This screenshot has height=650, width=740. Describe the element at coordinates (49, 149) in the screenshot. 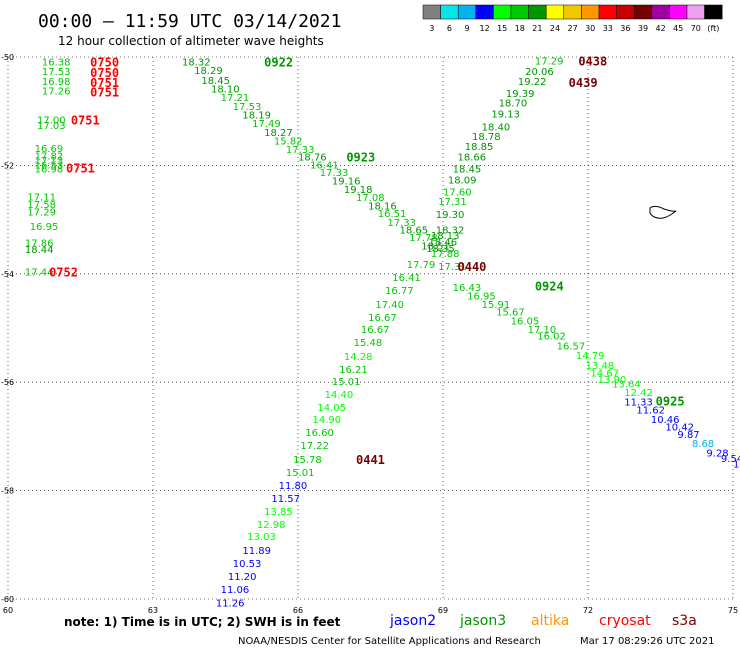

I see `wave-height-label: 16.69` at that location.